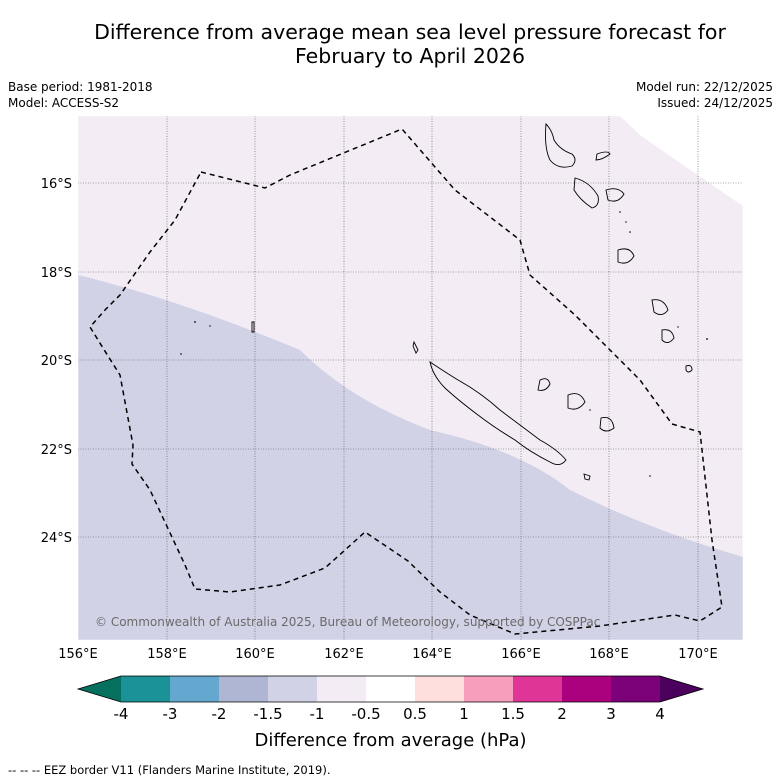 The image size is (781, 781). Describe the element at coordinates (698, 654) in the screenshot. I see `lon-label: 170°E` at that location.